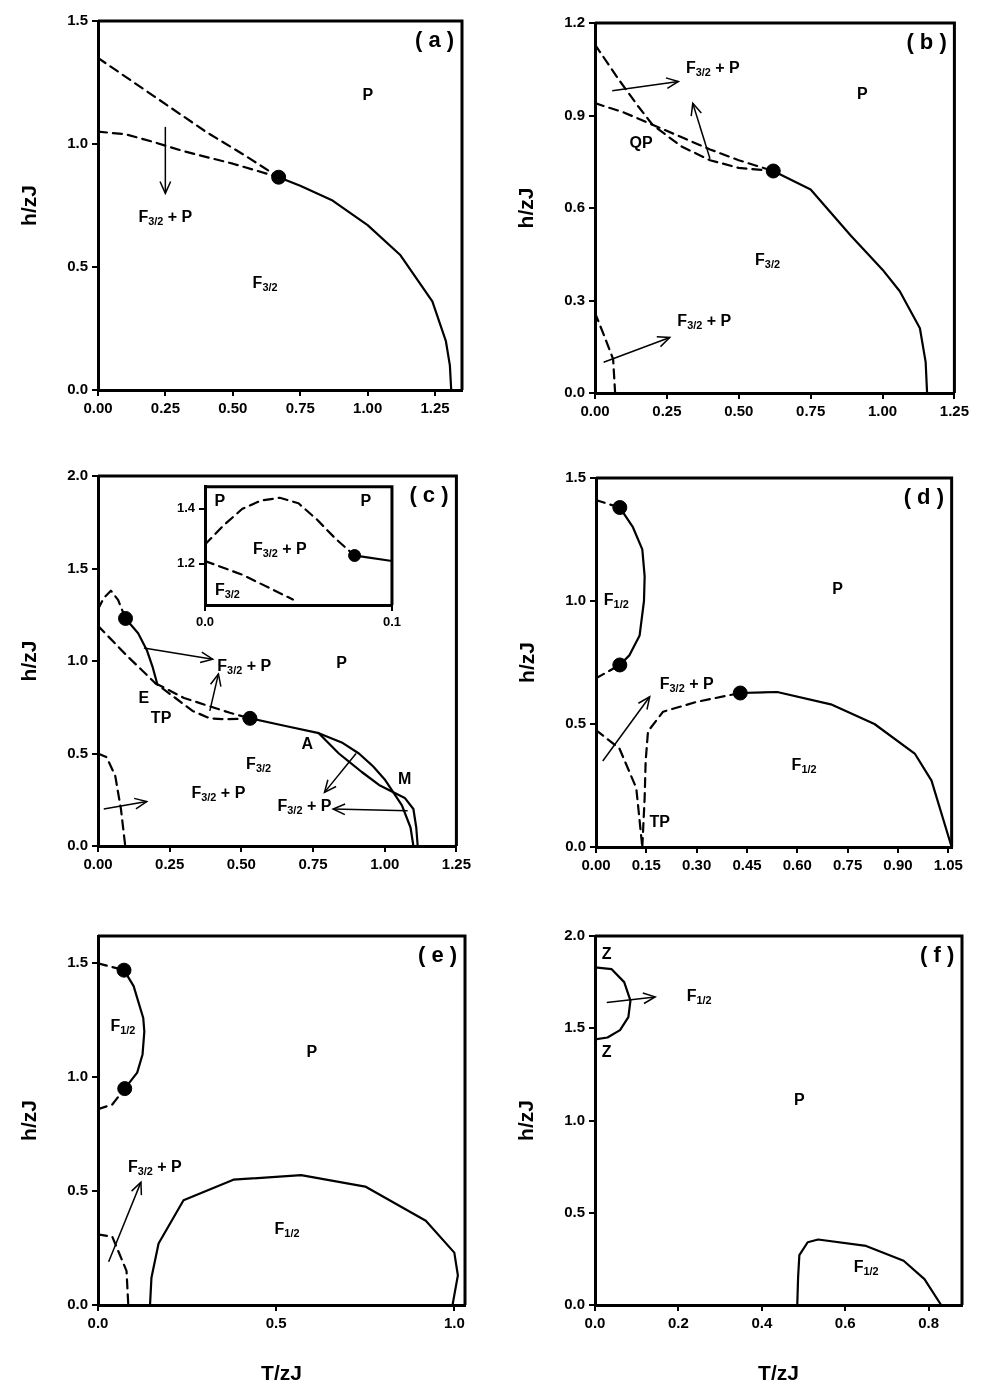 Image resolution: width=984 pixels, height=1385 pixels. What do you see at coordinates (307, 744) in the screenshot?
I see `annotation: A` at bounding box center [307, 744].